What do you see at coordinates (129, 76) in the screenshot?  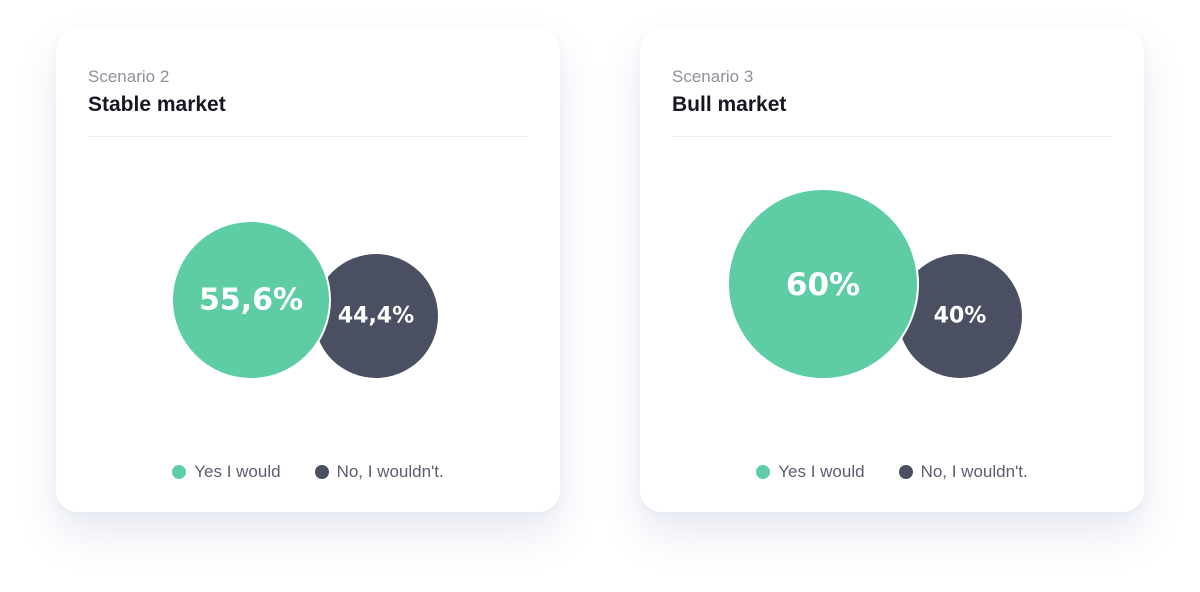 I see `scenario-label: Scenario 2` at bounding box center [129, 76].